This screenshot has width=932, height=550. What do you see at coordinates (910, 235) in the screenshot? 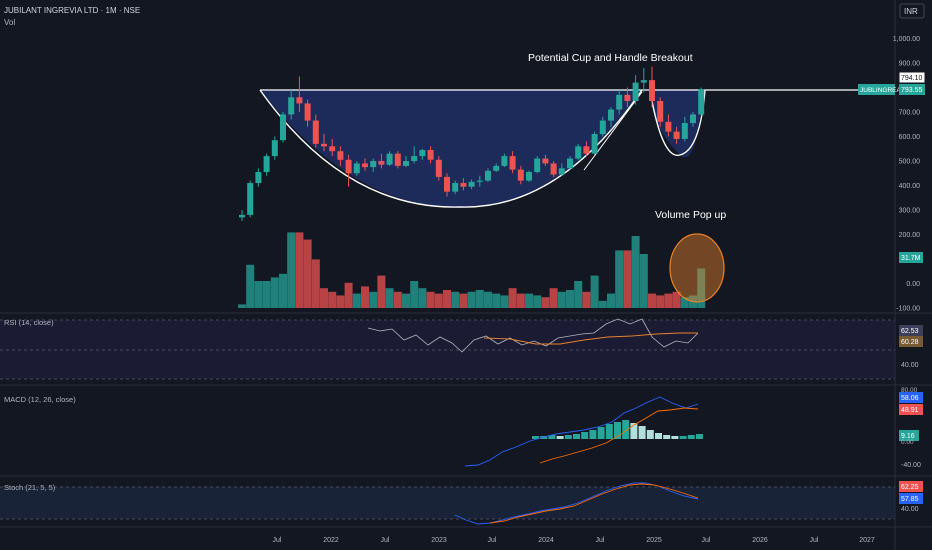
I see `price-tick: 200.00` at bounding box center [910, 235].